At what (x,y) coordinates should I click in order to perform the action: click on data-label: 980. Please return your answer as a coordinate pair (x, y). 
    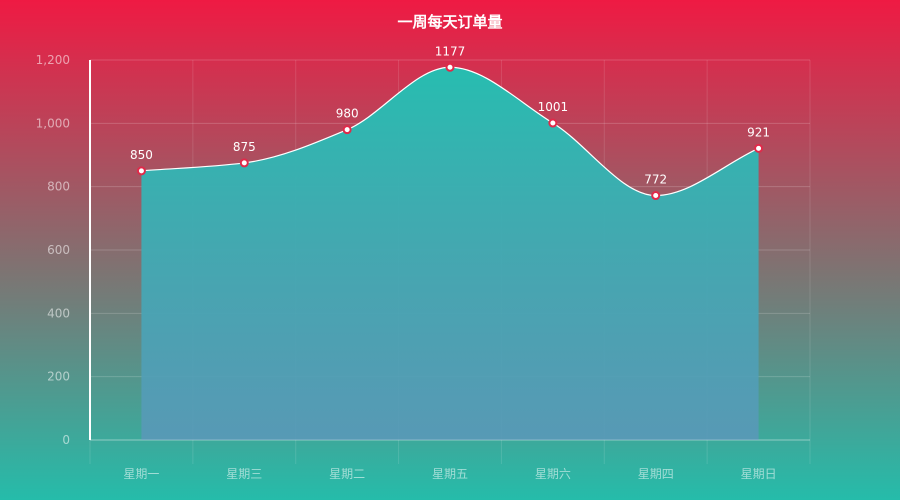
    Looking at the image, I should click on (347, 114).